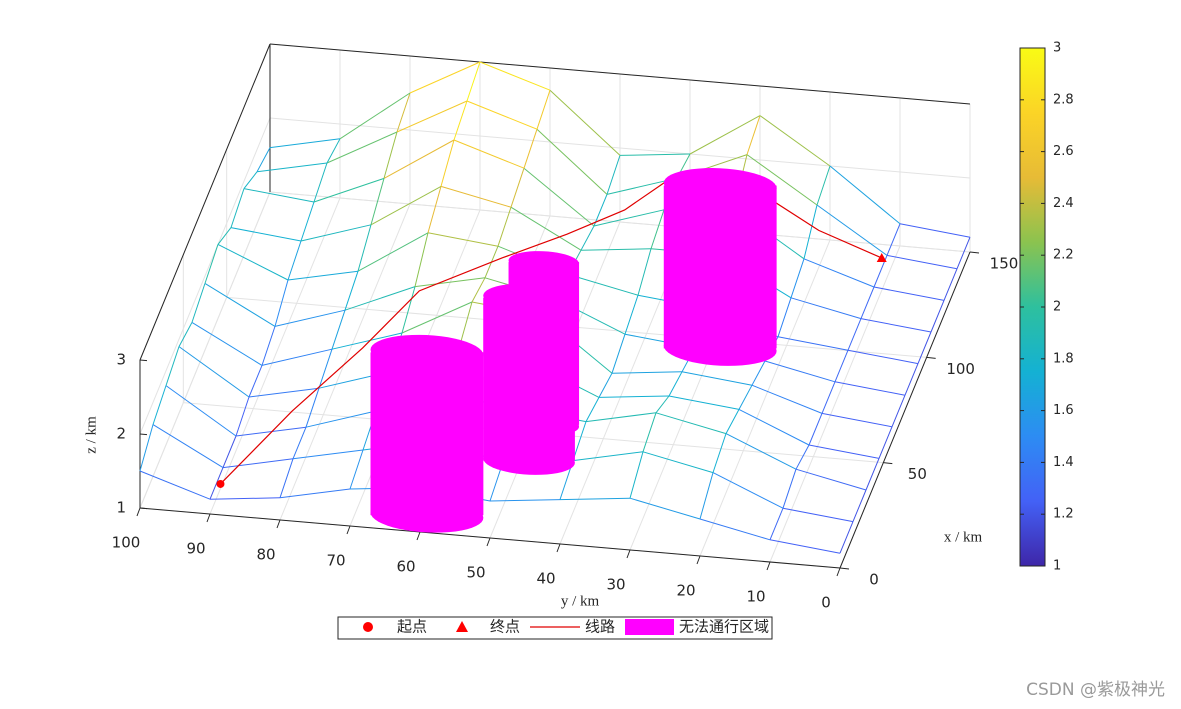 The height and width of the screenshot is (709, 1181). What do you see at coordinates (1063, 255) in the screenshot?
I see `colorbar-tick-label: 2.2` at bounding box center [1063, 255].